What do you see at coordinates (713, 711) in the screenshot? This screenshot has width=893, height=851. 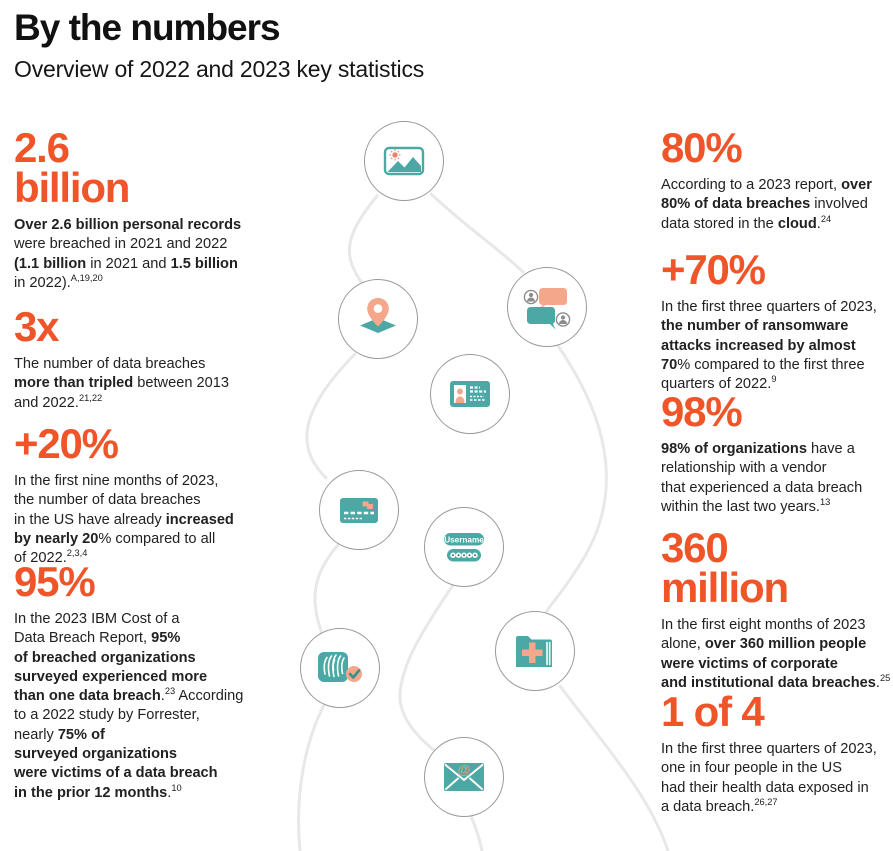 I see `headline-line: 1 of 4` at bounding box center [713, 711].